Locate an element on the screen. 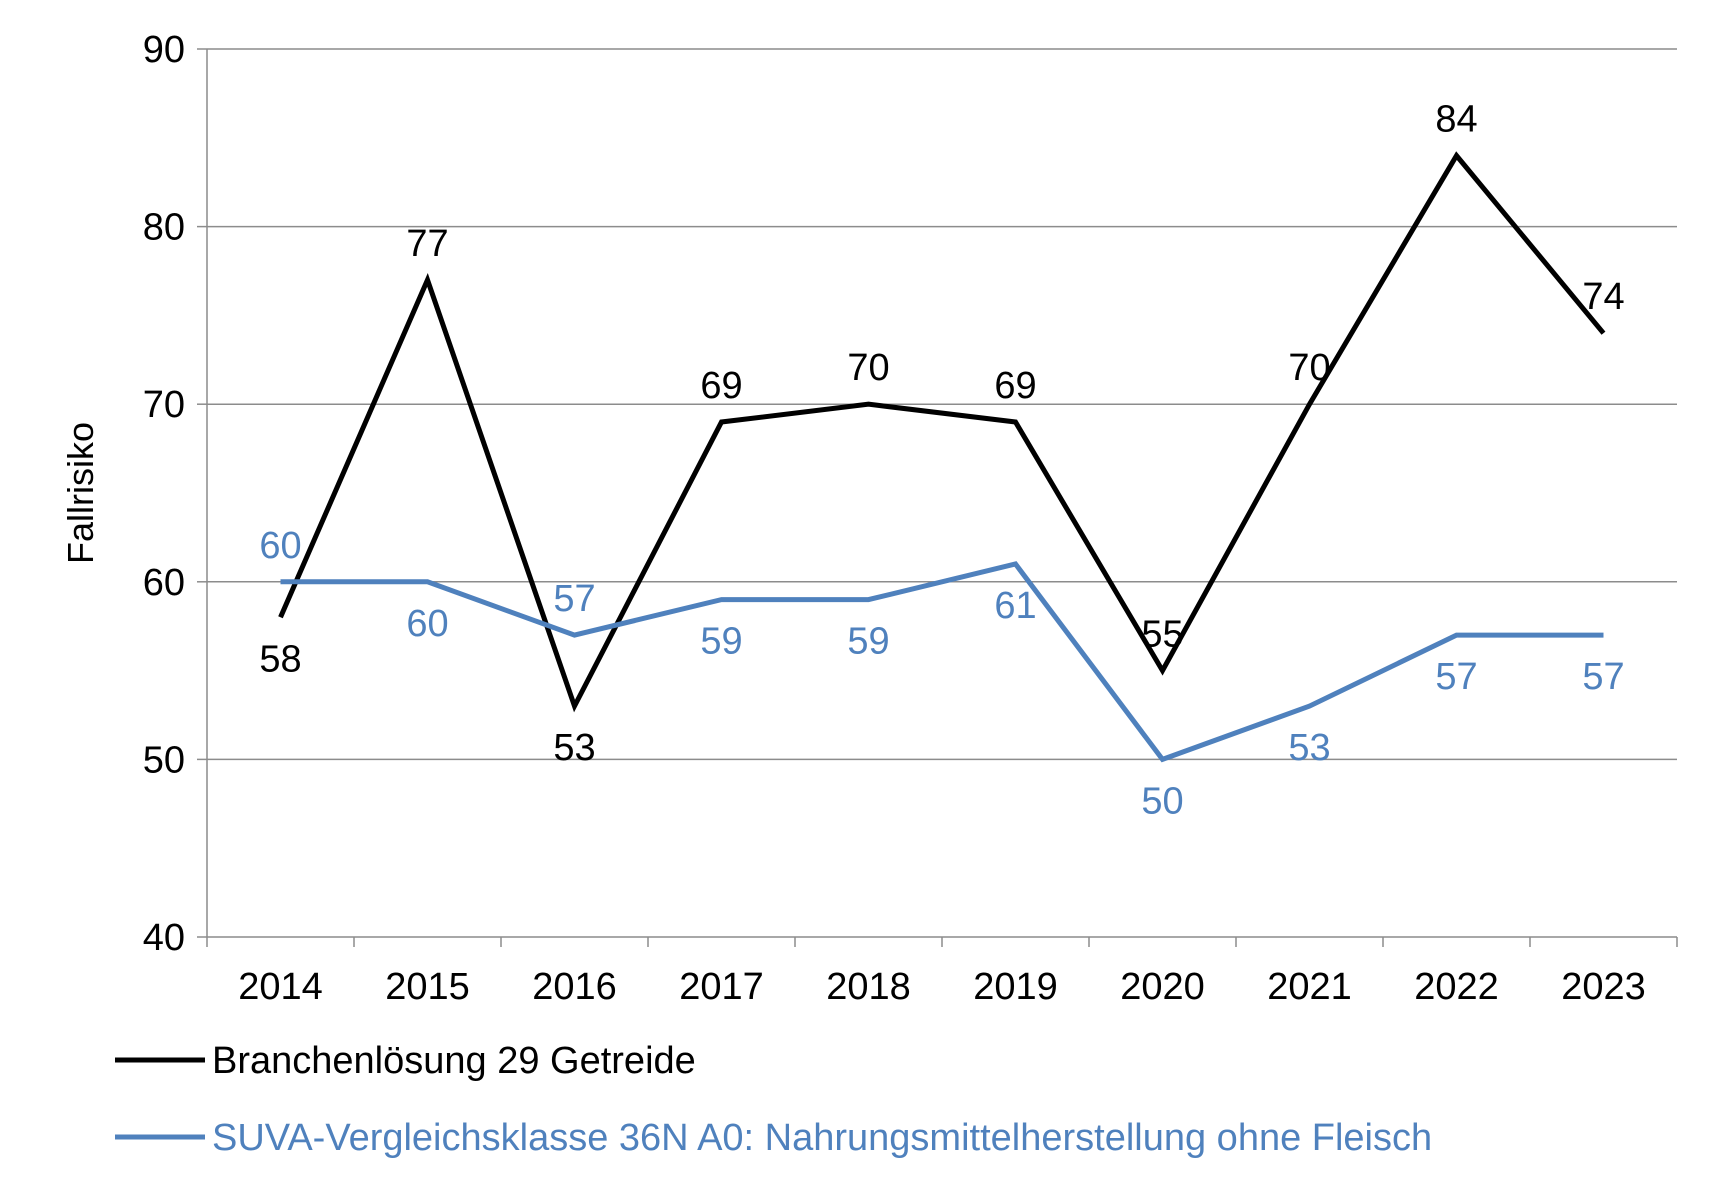 This screenshot has width=1709, height=1200. data-label-s2-2023: 57 is located at coordinates (1603, 677).